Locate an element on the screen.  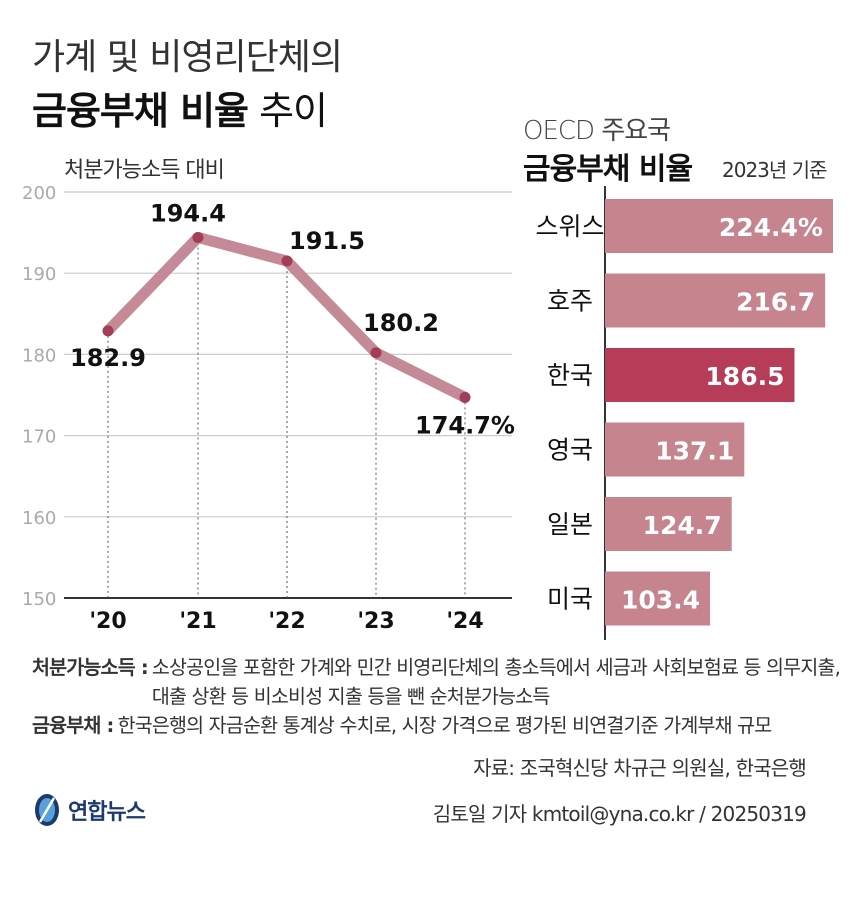
bar-value-label: 124.7 is located at coordinates (682, 525).